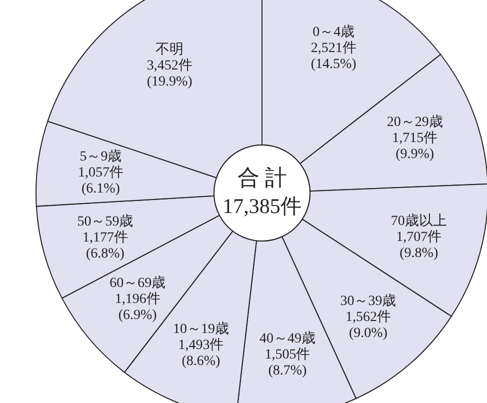 Image resolution: width=487 pixels, height=403 pixels. What do you see at coordinates (262, 177) in the screenshot?
I see `text: 合 計` at bounding box center [262, 177].